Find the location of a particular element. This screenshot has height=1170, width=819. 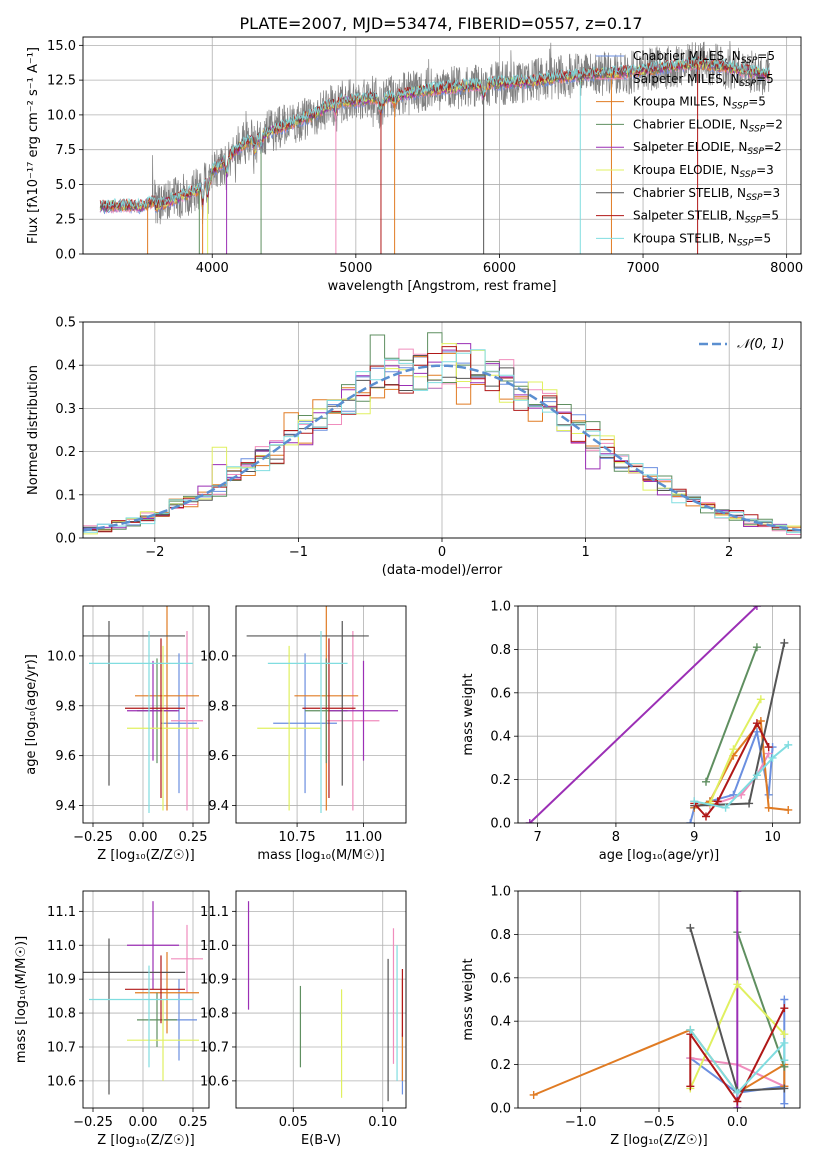

y-tick-label: 9.6 is located at coordinates (218, 756).